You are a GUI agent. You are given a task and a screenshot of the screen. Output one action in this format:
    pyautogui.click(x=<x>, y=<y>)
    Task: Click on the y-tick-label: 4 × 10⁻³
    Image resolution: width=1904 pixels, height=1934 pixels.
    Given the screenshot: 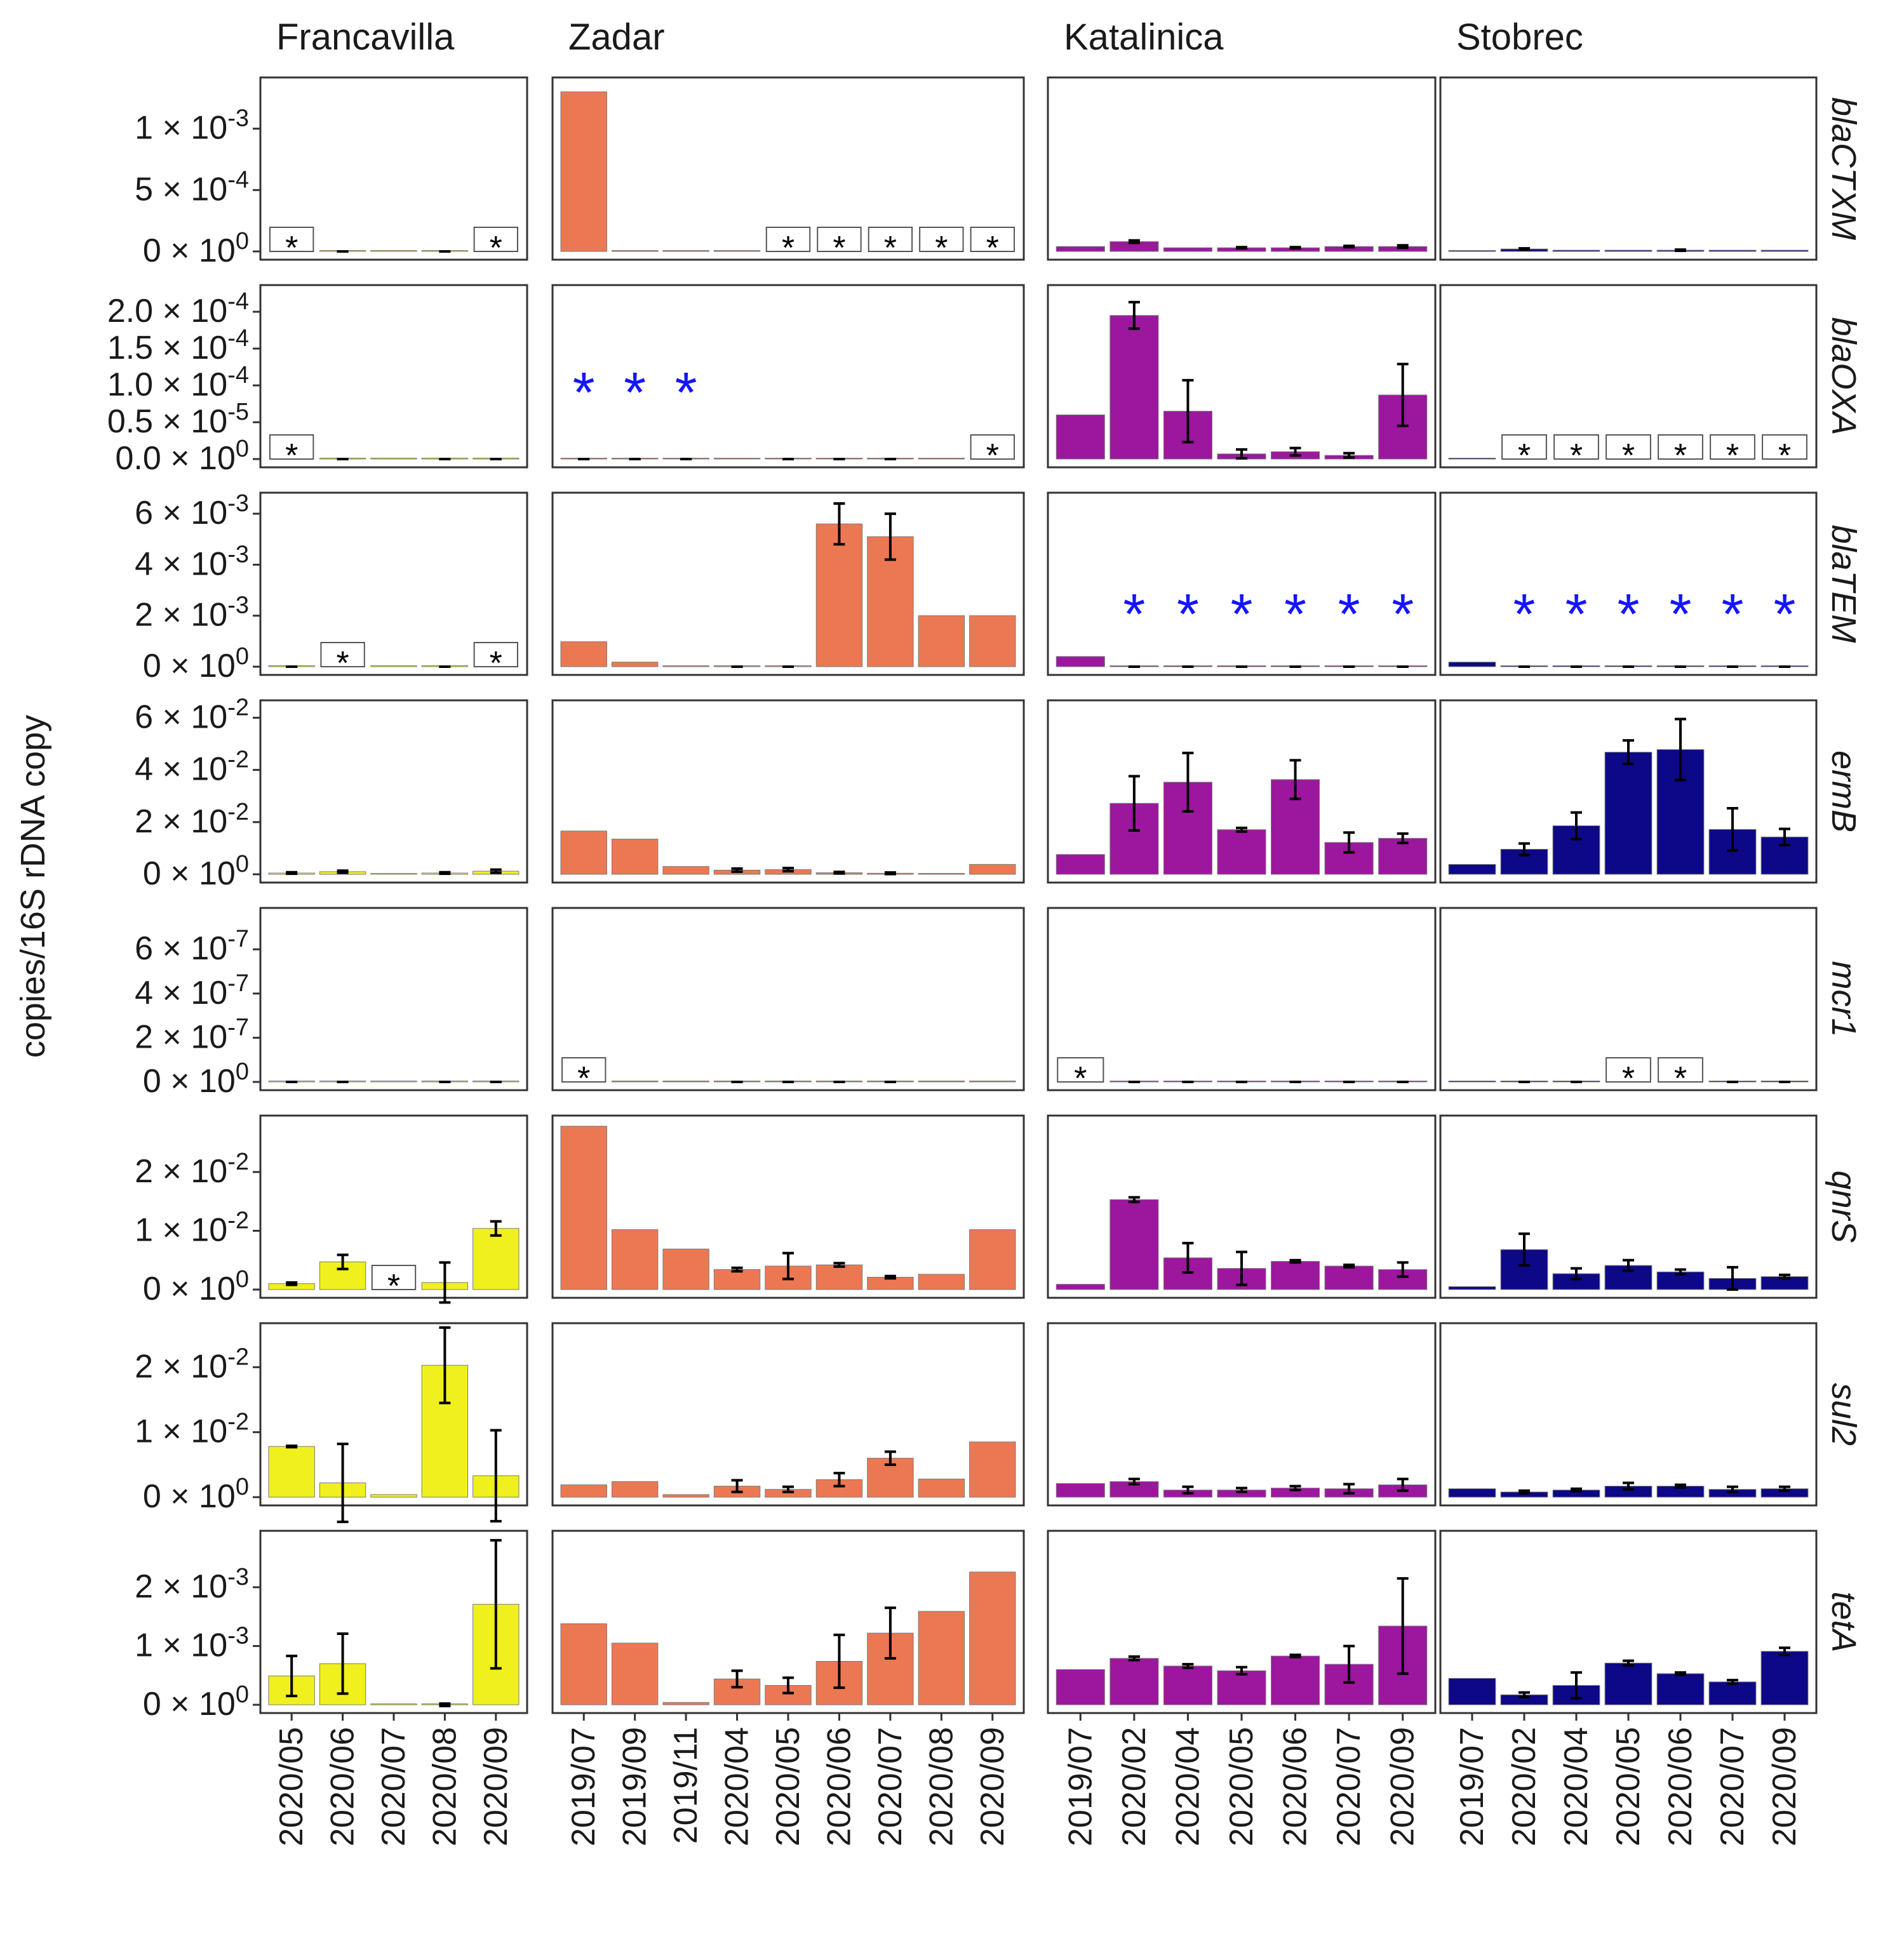 What is the action you would take?
    pyautogui.click(x=192, y=561)
    